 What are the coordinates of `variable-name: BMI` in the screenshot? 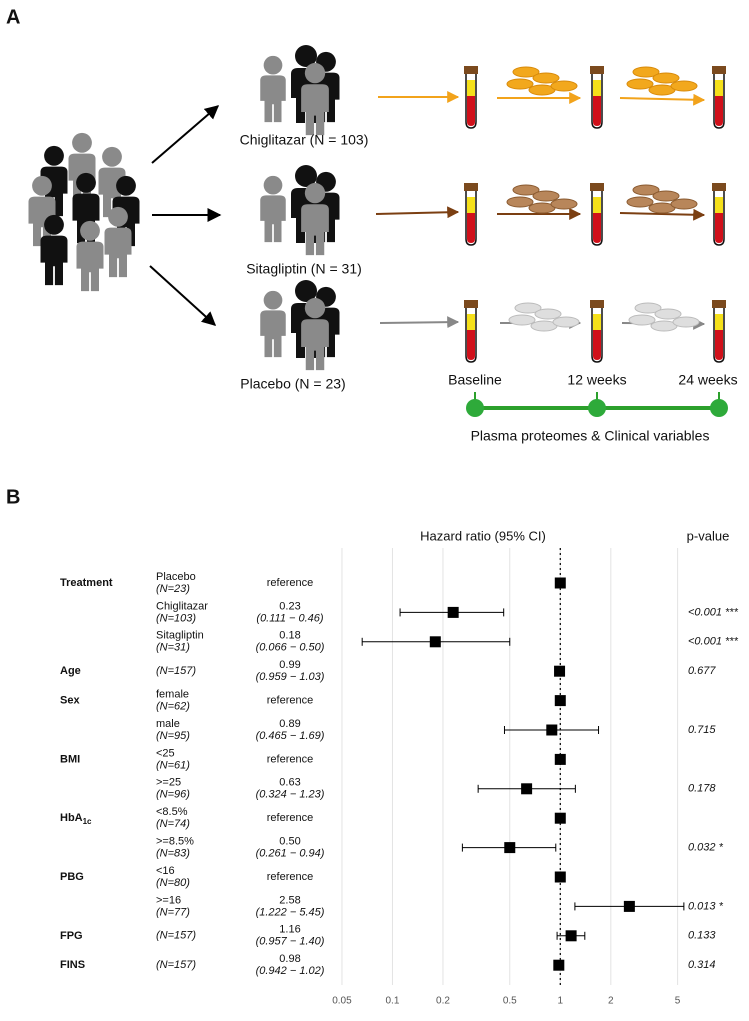 It's located at (70, 759).